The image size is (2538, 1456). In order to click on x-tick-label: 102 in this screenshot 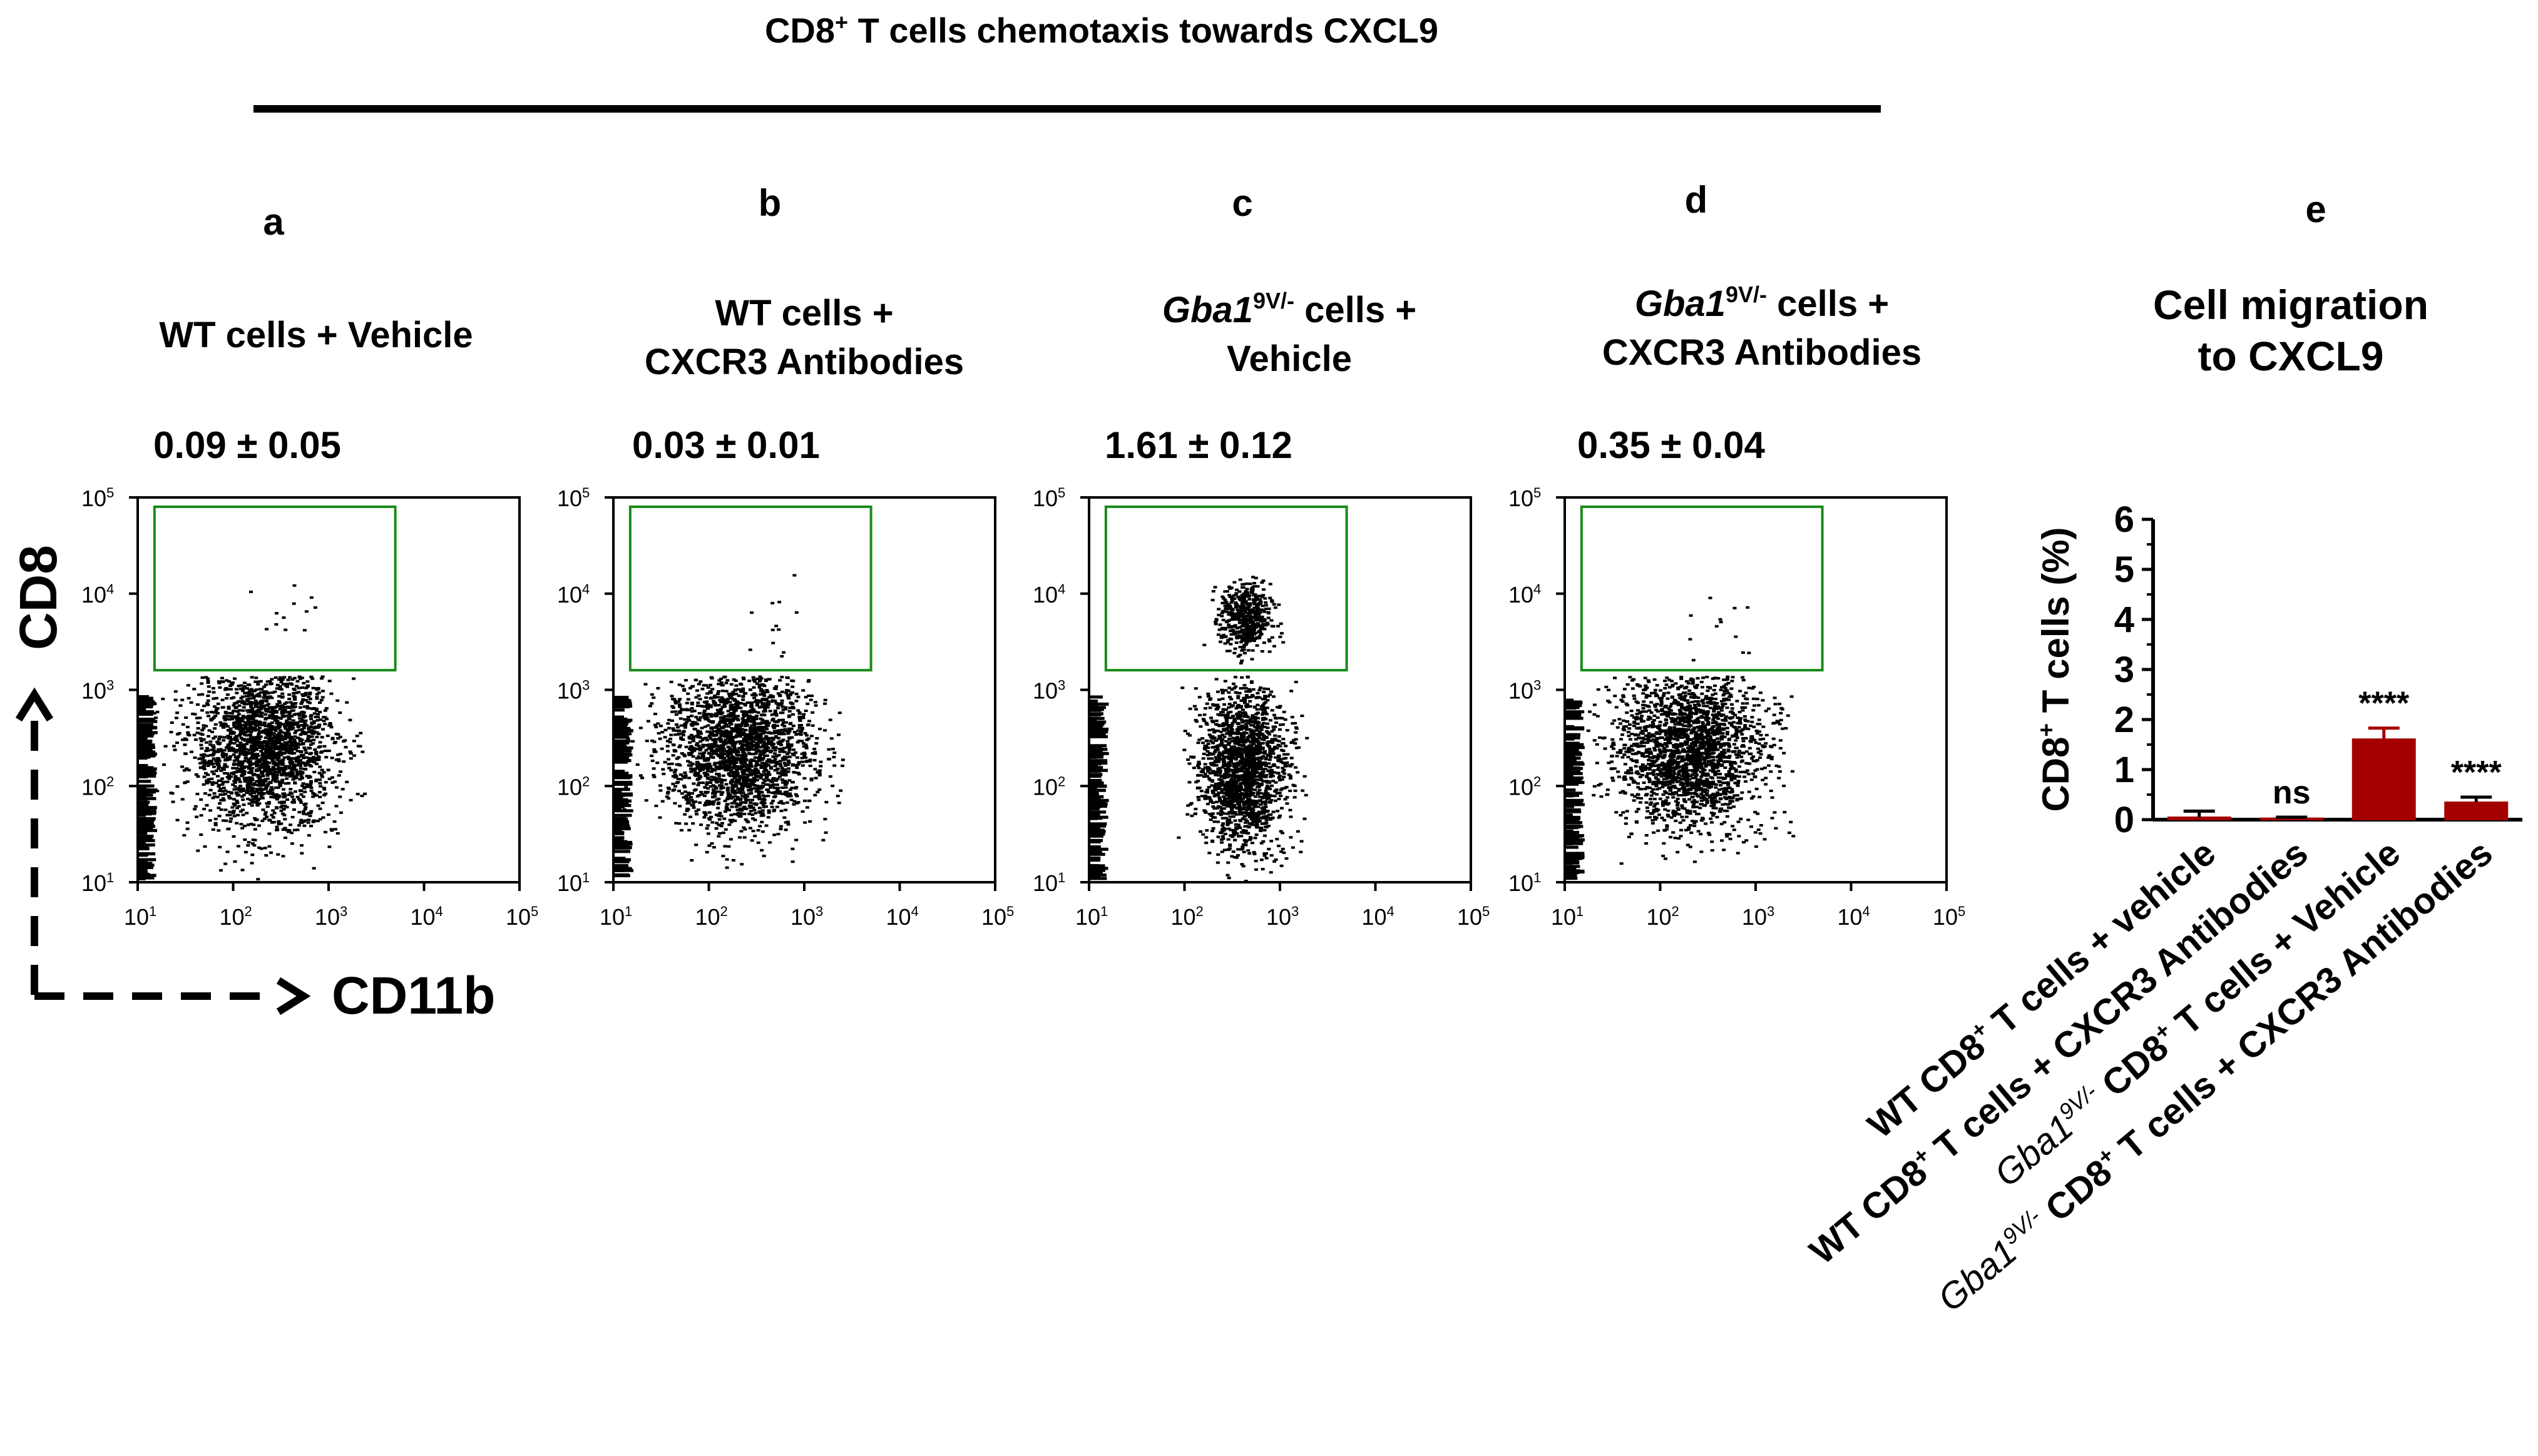, I will do `click(712, 917)`.